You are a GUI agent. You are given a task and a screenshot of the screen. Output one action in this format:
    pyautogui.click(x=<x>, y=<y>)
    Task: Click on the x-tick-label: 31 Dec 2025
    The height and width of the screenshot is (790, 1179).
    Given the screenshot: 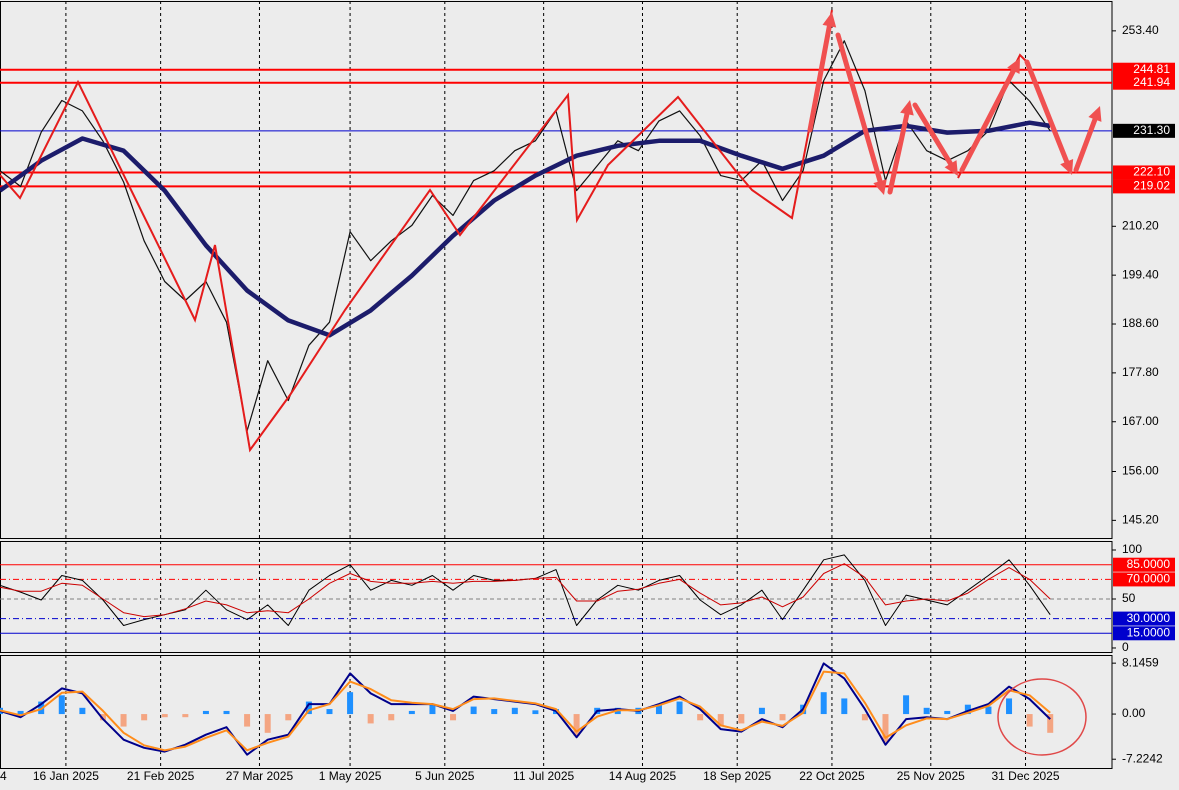 What is the action you would take?
    pyautogui.click(x=1025, y=776)
    